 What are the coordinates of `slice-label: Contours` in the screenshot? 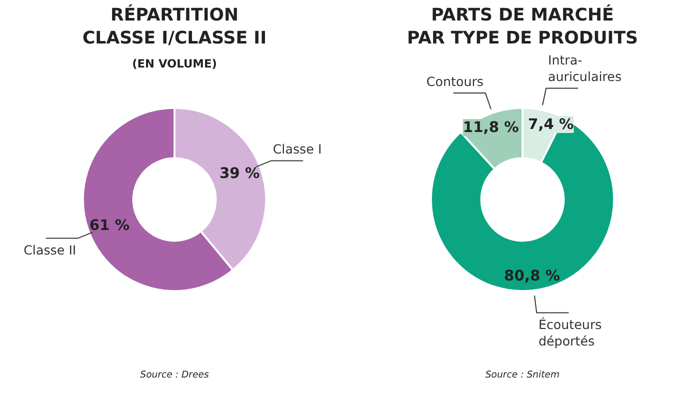 It's located at (455, 81).